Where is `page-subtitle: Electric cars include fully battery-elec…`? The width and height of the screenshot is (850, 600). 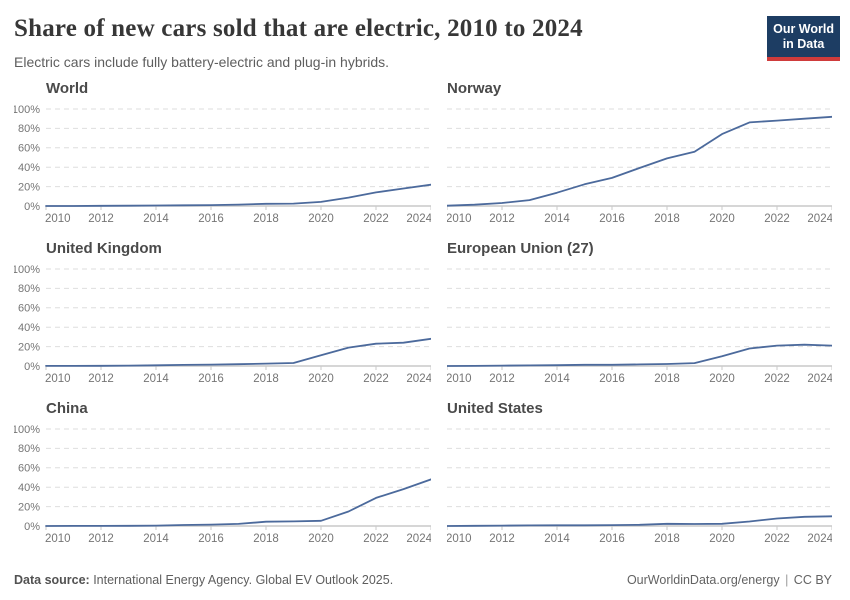 page-subtitle: Electric cars include fully battery-elec… is located at coordinates (202, 61).